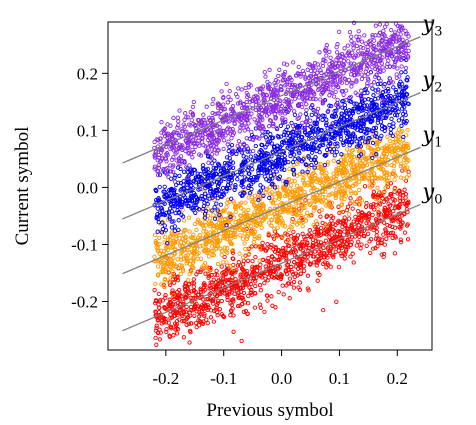  What do you see at coordinates (431, 82) in the screenshot?
I see `line-label-y2: y2` at bounding box center [431, 82].